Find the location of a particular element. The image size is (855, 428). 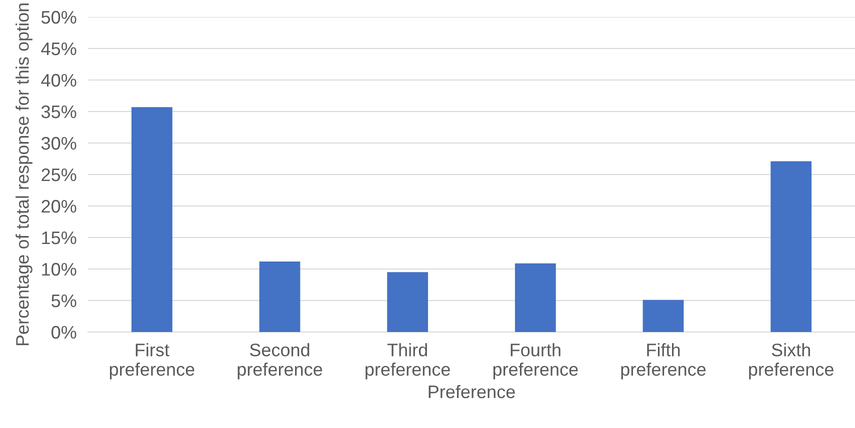

x-tick-label: Fourth preference is located at coordinates (535, 361).